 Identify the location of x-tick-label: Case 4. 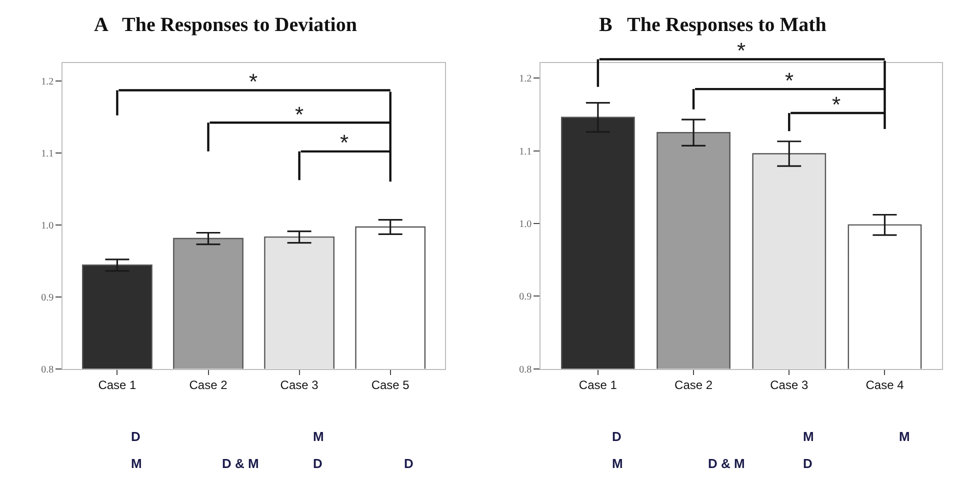
(885, 385).